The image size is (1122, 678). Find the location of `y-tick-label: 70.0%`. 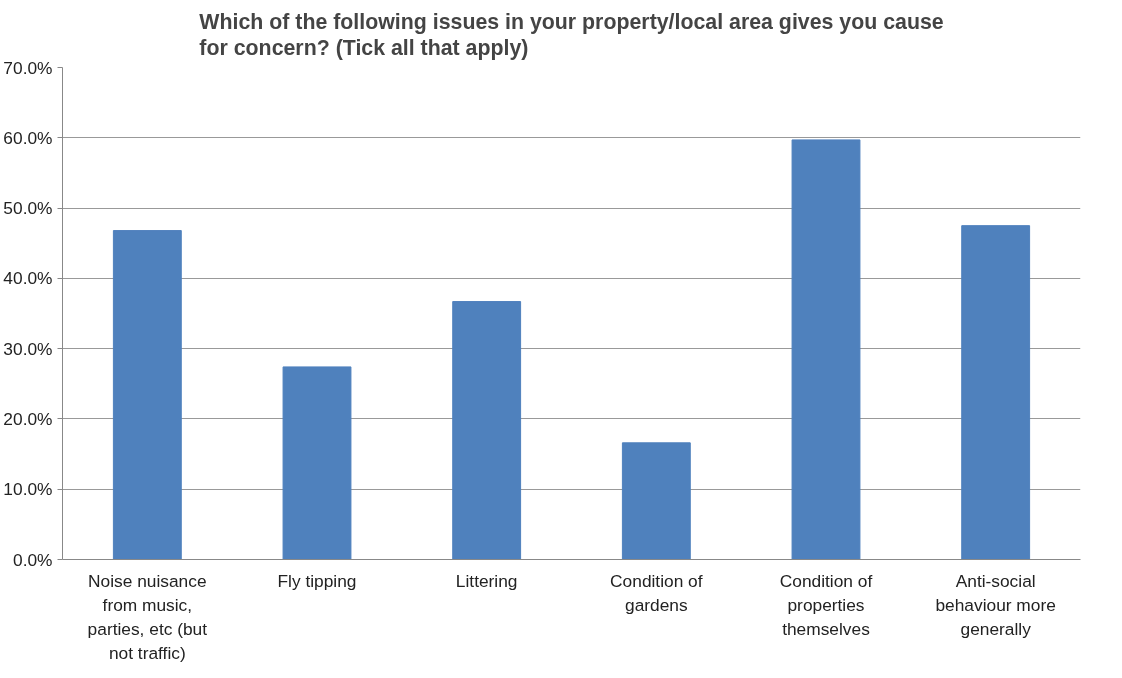

y-tick-label: 70.0% is located at coordinates (28, 67).